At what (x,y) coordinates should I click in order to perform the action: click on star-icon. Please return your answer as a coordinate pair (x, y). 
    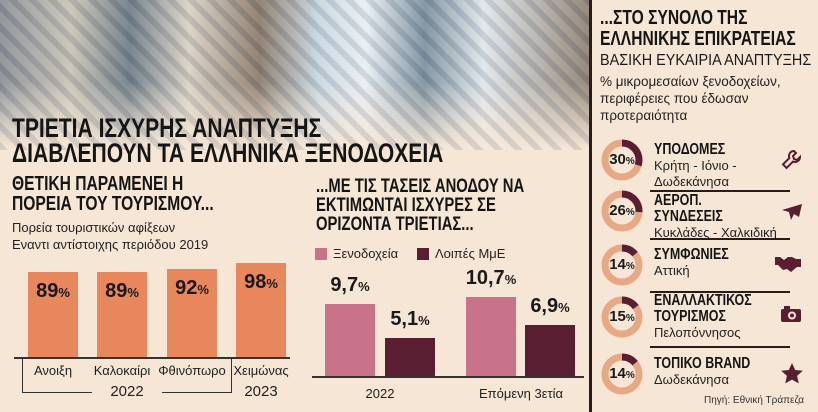
    Looking at the image, I should click on (792, 376).